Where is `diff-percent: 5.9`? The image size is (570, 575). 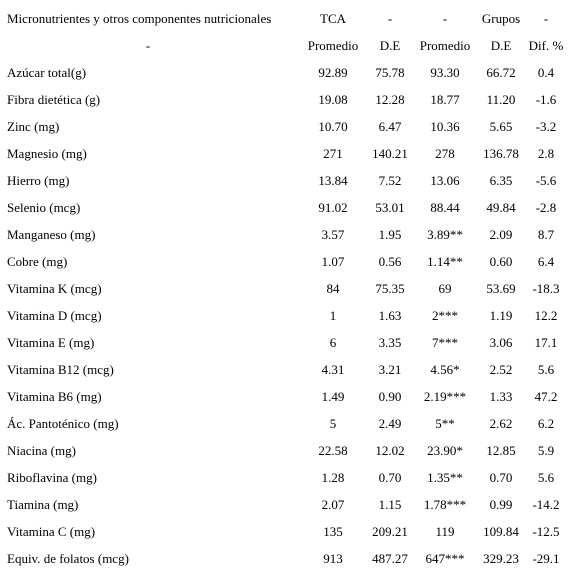
diff-percent: 5.9 is located at coordinates (546, 450).